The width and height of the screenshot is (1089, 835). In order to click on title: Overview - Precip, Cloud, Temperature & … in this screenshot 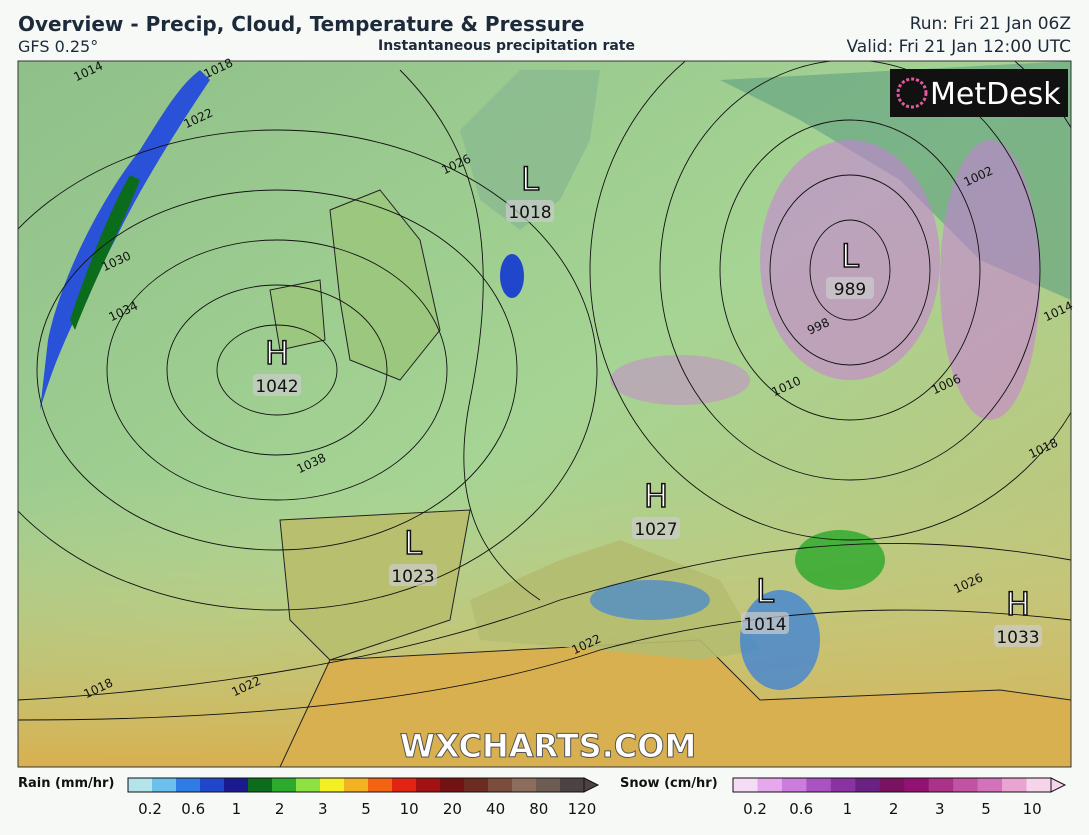, I will do `click(301, 24)`.